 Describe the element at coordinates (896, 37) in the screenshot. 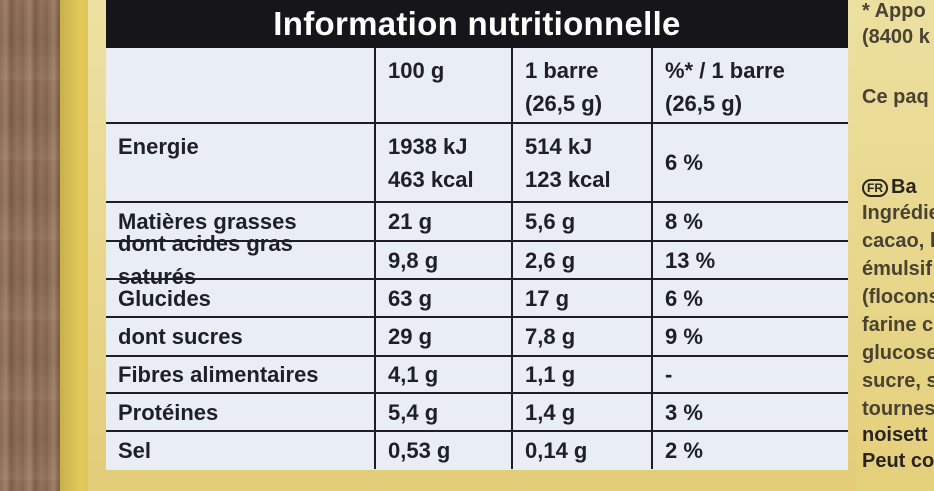

I see `side-text-line: (8400 k` at that location.